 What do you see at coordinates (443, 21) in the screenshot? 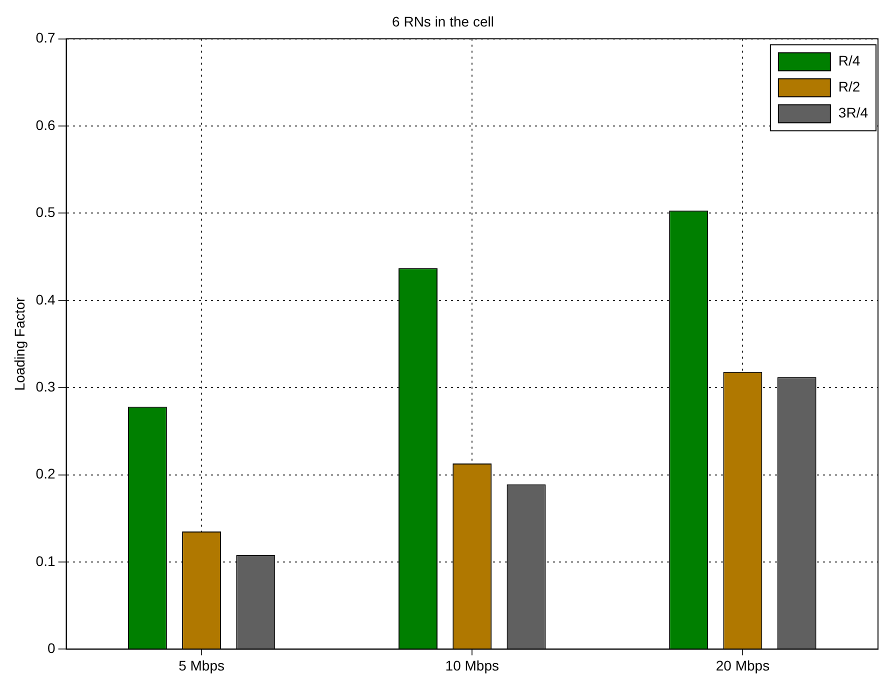
I see `chart-title: 6 RNs in the cell` at bounding box center [443, 21].